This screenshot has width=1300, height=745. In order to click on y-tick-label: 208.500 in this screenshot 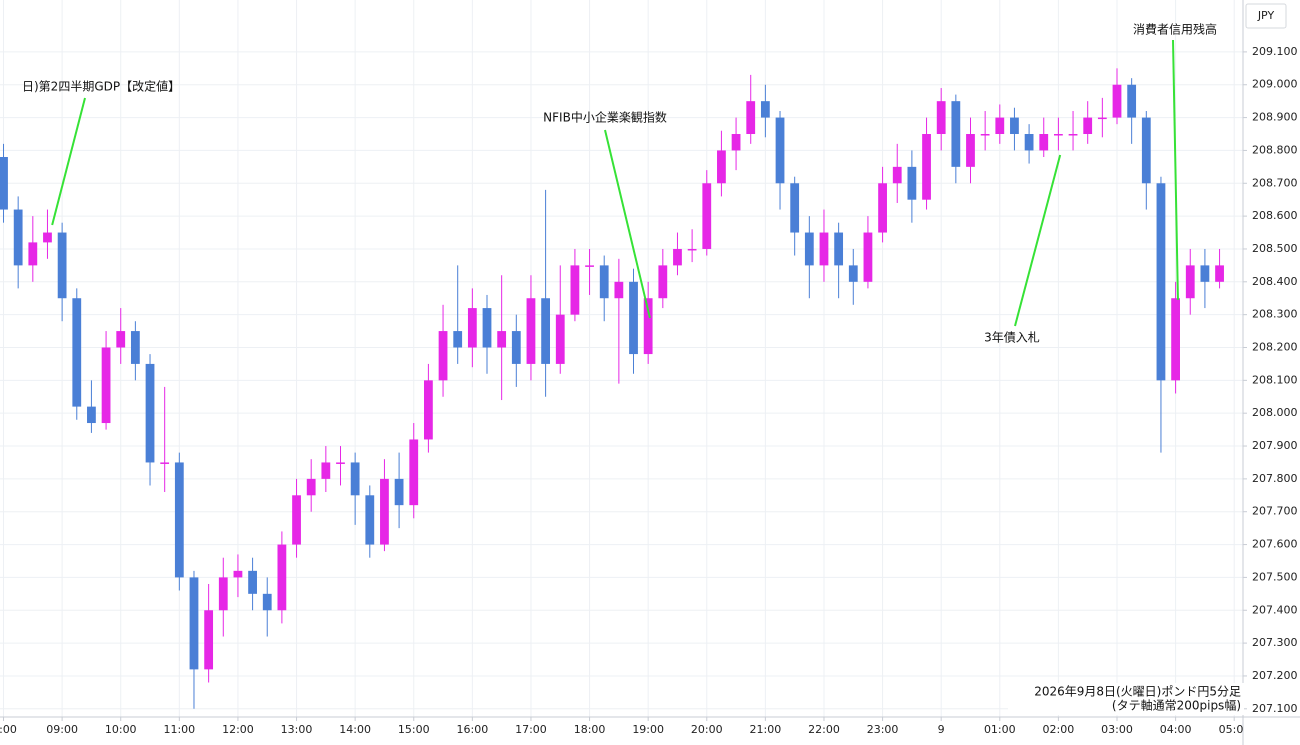, I will do `click(1275, 248)`.